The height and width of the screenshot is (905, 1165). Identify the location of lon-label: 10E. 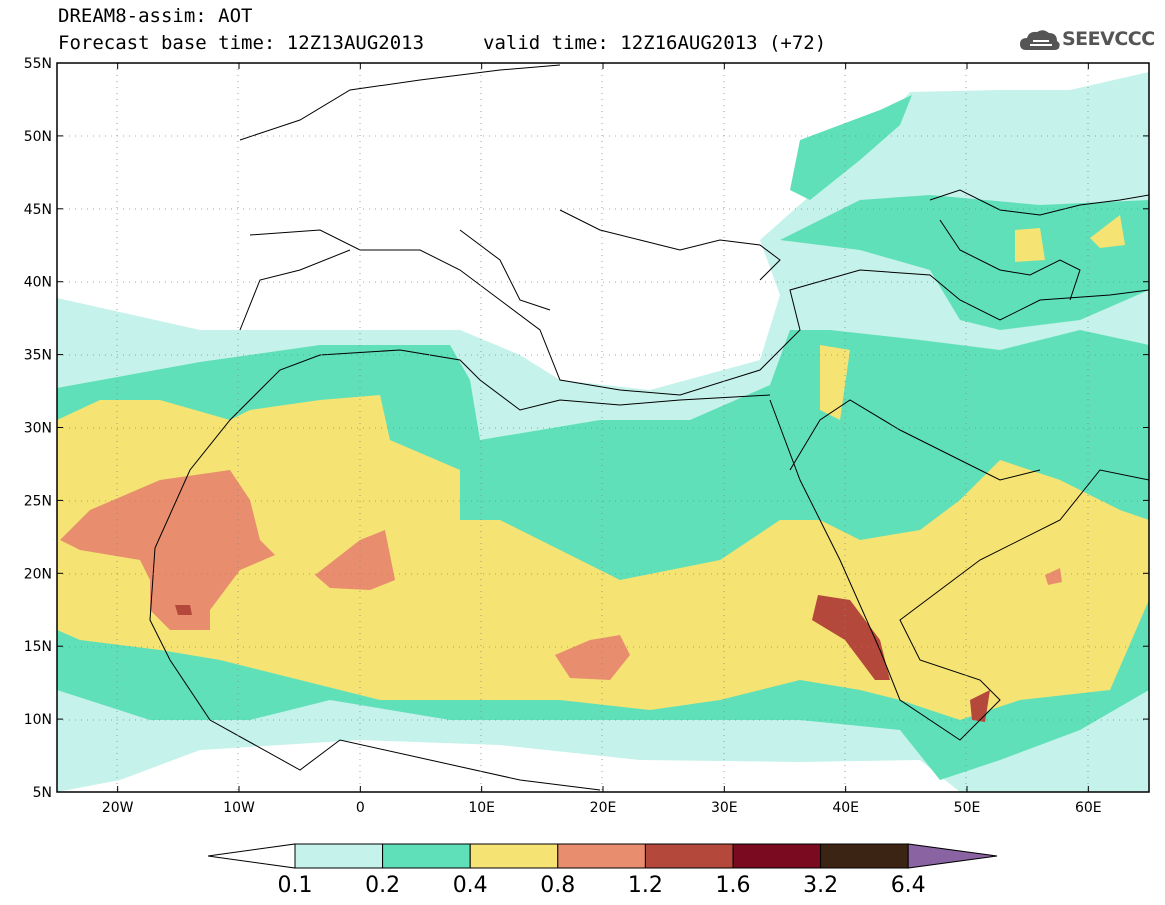
(481, 808).